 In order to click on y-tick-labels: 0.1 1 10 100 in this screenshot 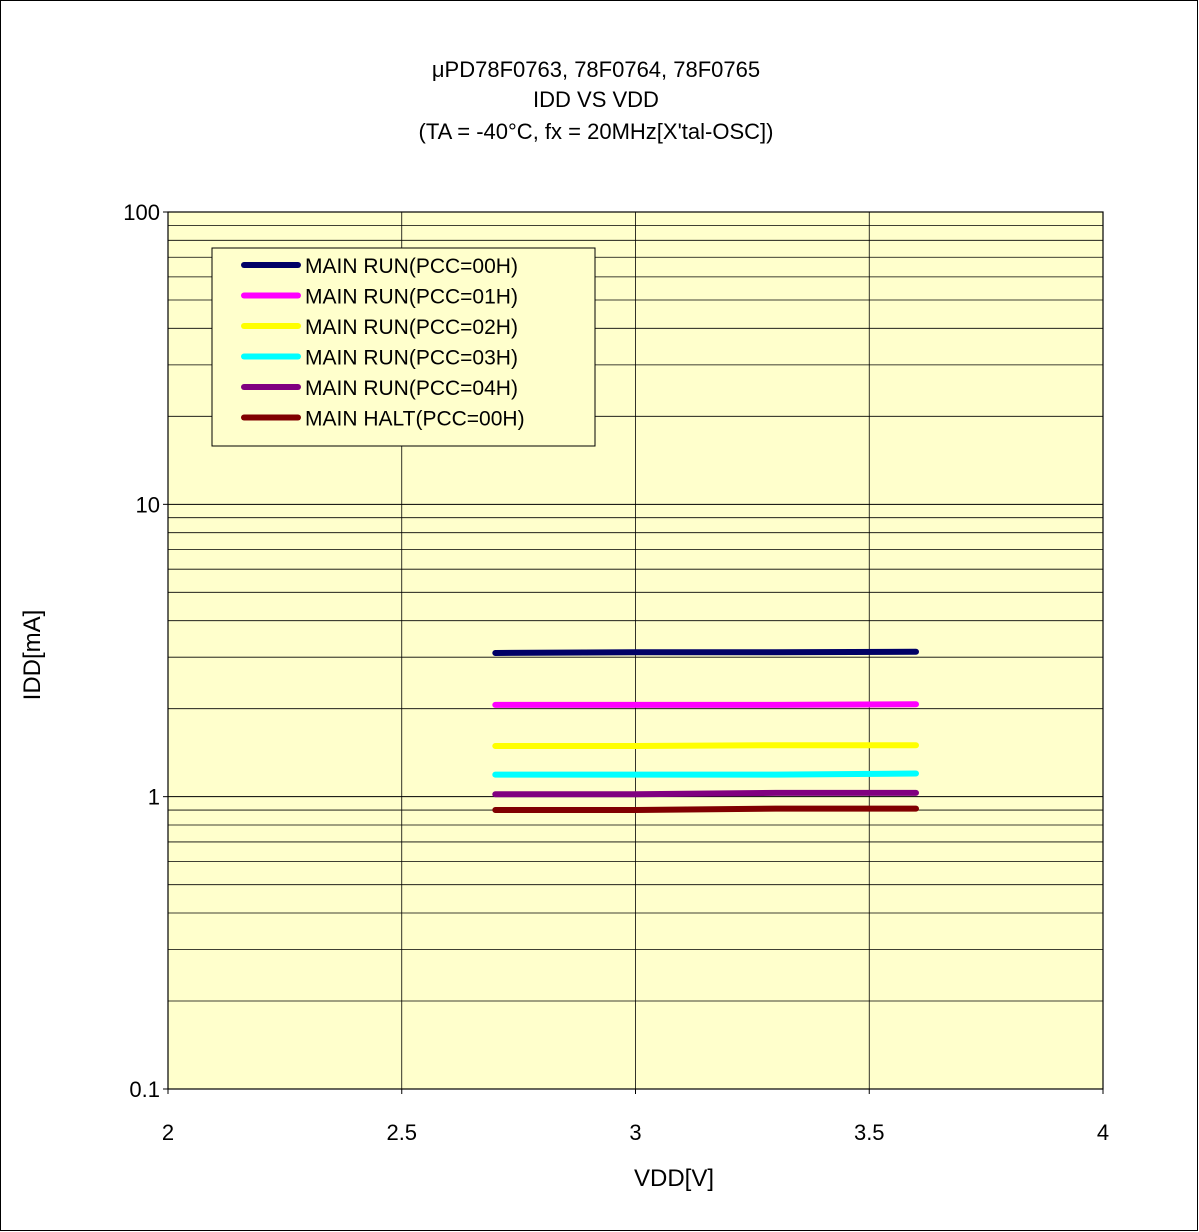, I will do `click(145, 651)`.